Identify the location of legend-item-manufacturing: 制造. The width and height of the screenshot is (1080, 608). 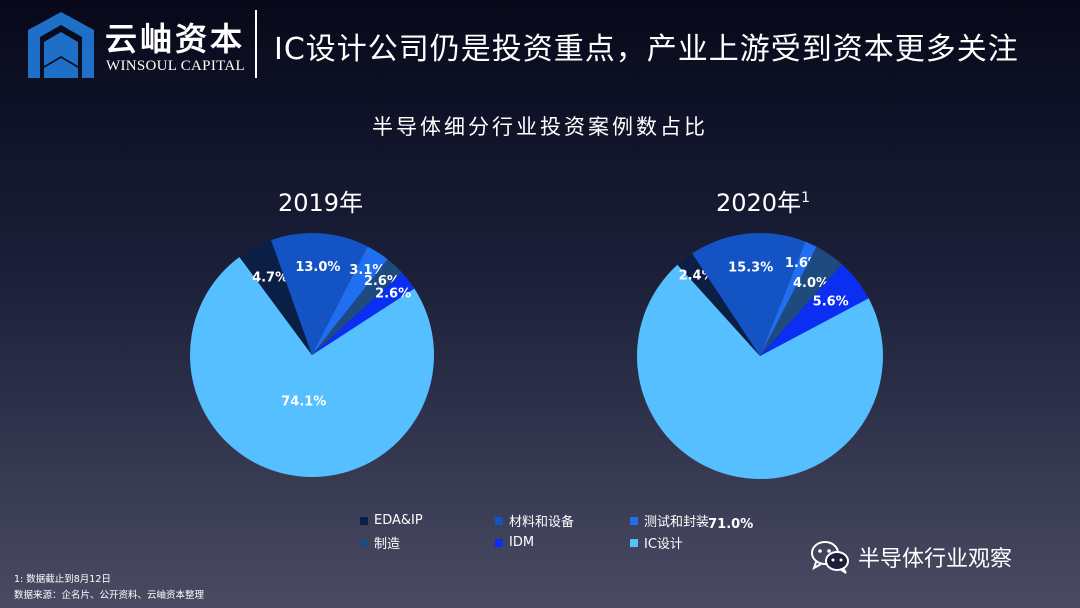
(427, 543).